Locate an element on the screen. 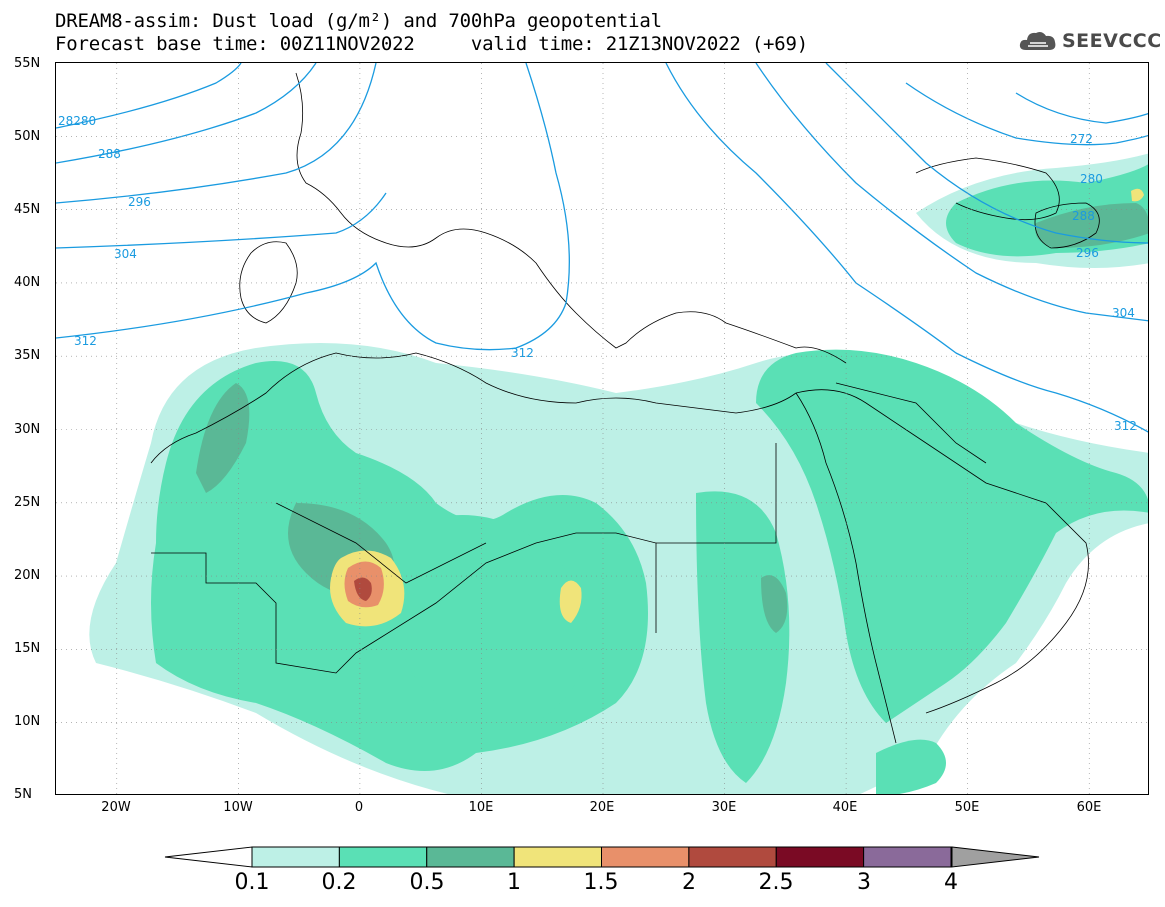 This screenshot has width=1165, height=907. lon-label-20e: 20E is located at coordinates (602, 807).